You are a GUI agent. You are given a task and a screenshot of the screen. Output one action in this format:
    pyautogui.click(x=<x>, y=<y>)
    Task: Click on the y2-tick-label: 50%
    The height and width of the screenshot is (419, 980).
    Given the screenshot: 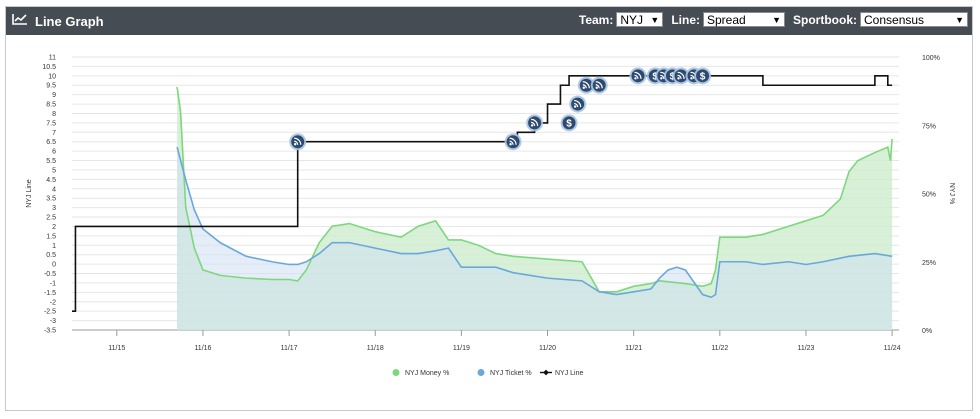 What is the action you would take?
    pyautogui.click(x=929, y=195)
    